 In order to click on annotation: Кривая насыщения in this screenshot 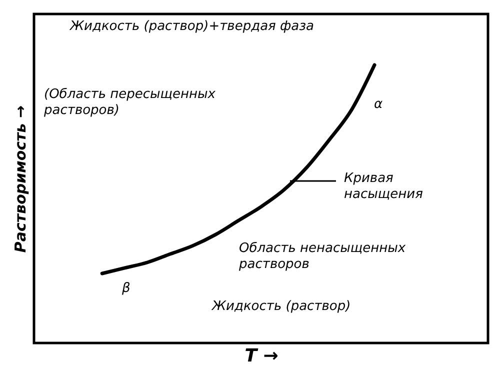, I will do `click(384, 186)`.